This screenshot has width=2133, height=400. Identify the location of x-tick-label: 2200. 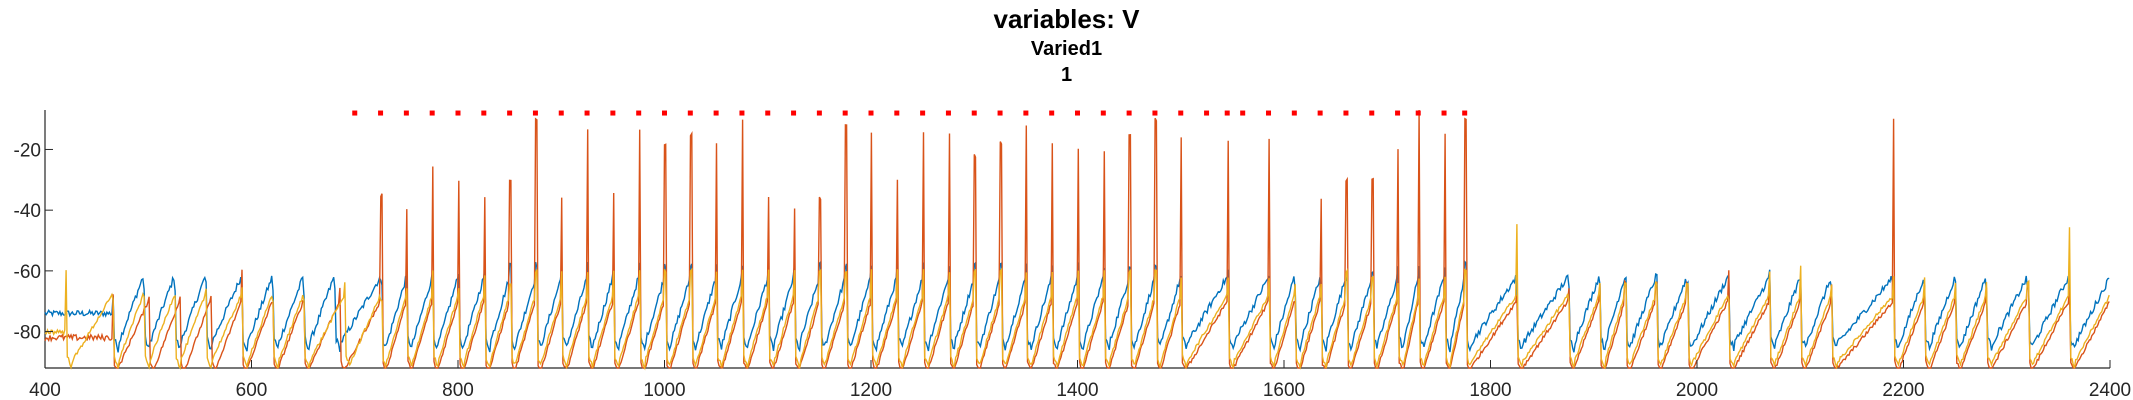
(1903, 390).